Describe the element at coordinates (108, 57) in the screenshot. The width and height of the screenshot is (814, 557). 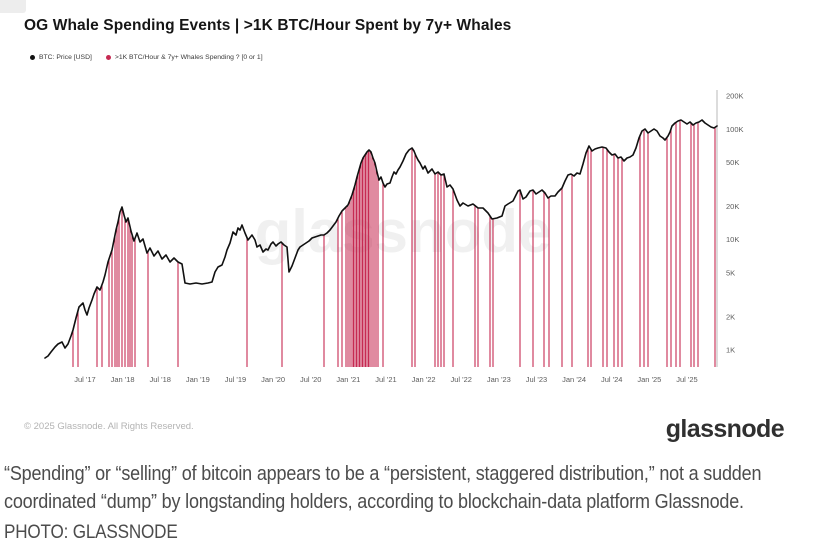
I see `legend-dot-red-icon` at that location.